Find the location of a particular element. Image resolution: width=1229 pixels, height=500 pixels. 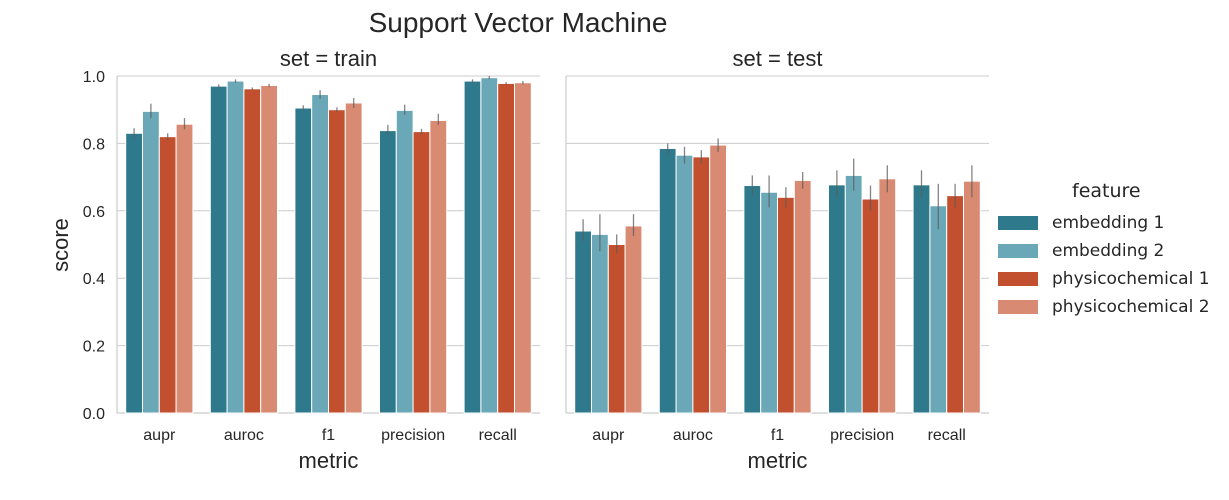

legend-item: embedding 2 is located at coordinates (1104, 251).